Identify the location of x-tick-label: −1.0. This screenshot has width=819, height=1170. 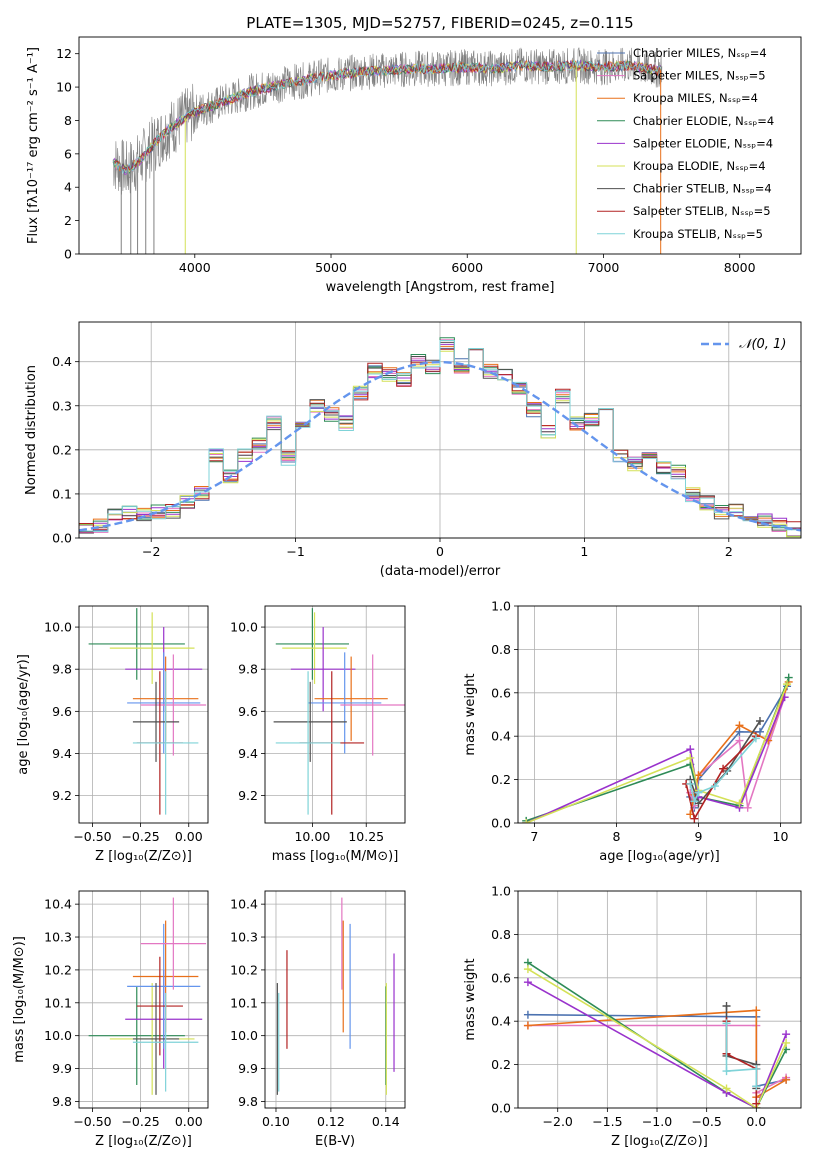
(657, 1121).